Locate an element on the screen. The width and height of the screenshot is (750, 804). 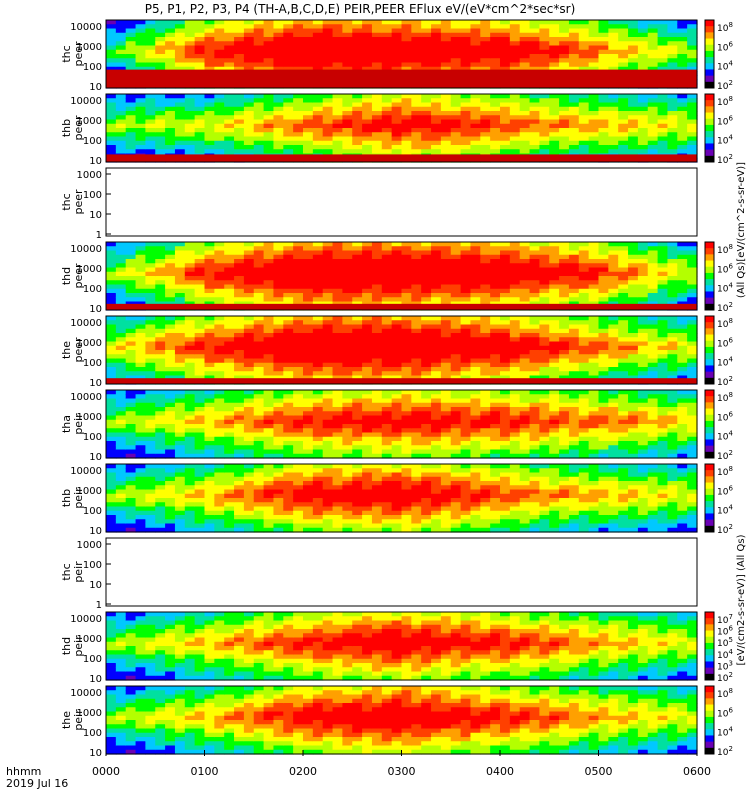
colorbar-tick-thd_peer: 106 is located at coordinates (725, 268).